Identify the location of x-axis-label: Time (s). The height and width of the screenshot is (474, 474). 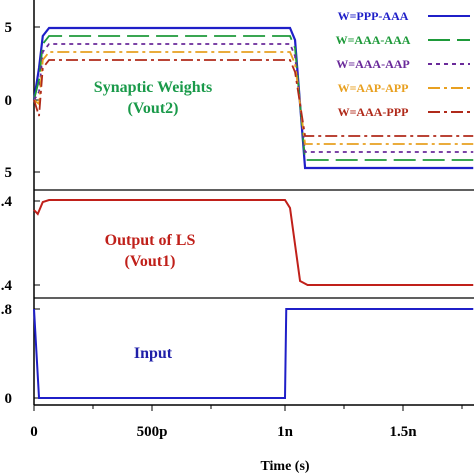
(284, 466).